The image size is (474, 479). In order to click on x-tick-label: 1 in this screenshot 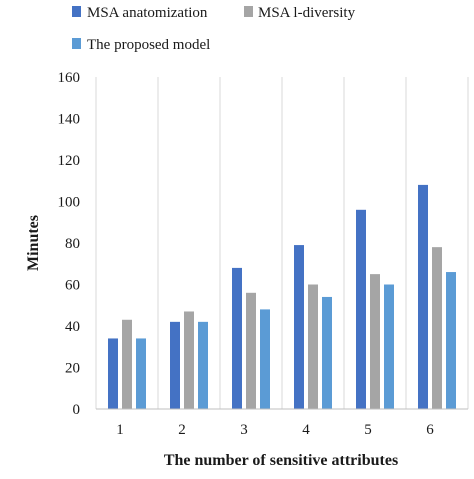, I will do `click(120, 430)`.